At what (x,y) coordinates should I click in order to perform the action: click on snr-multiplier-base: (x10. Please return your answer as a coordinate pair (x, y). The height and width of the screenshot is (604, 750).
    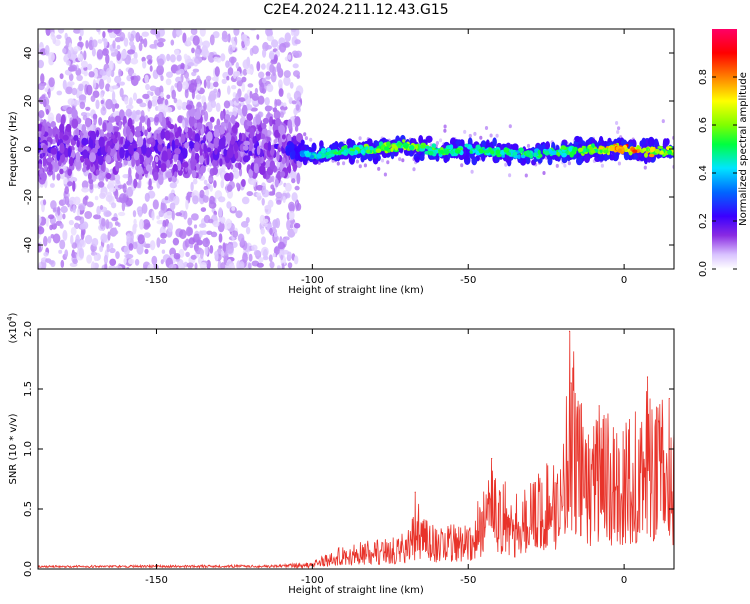
    Looking at the image, I should click on (13, 332).